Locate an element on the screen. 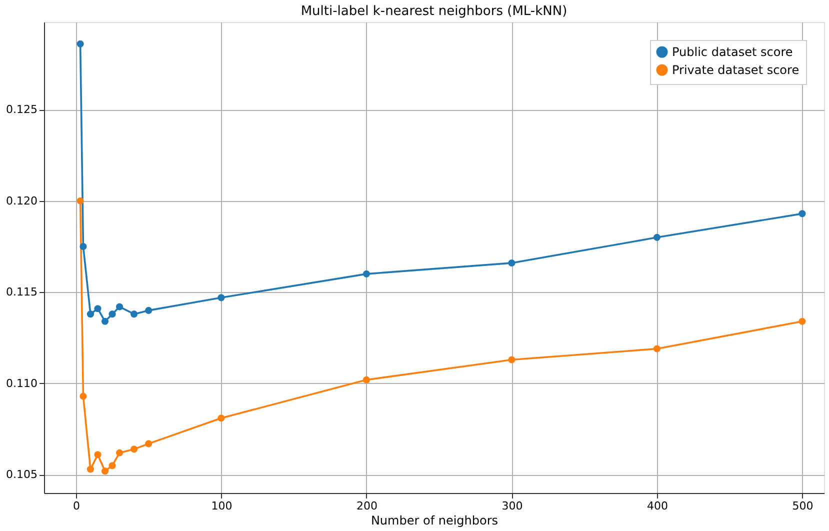 The image size is (829, 531). x-tick-label: 500 is located at coordinates (803, 506).